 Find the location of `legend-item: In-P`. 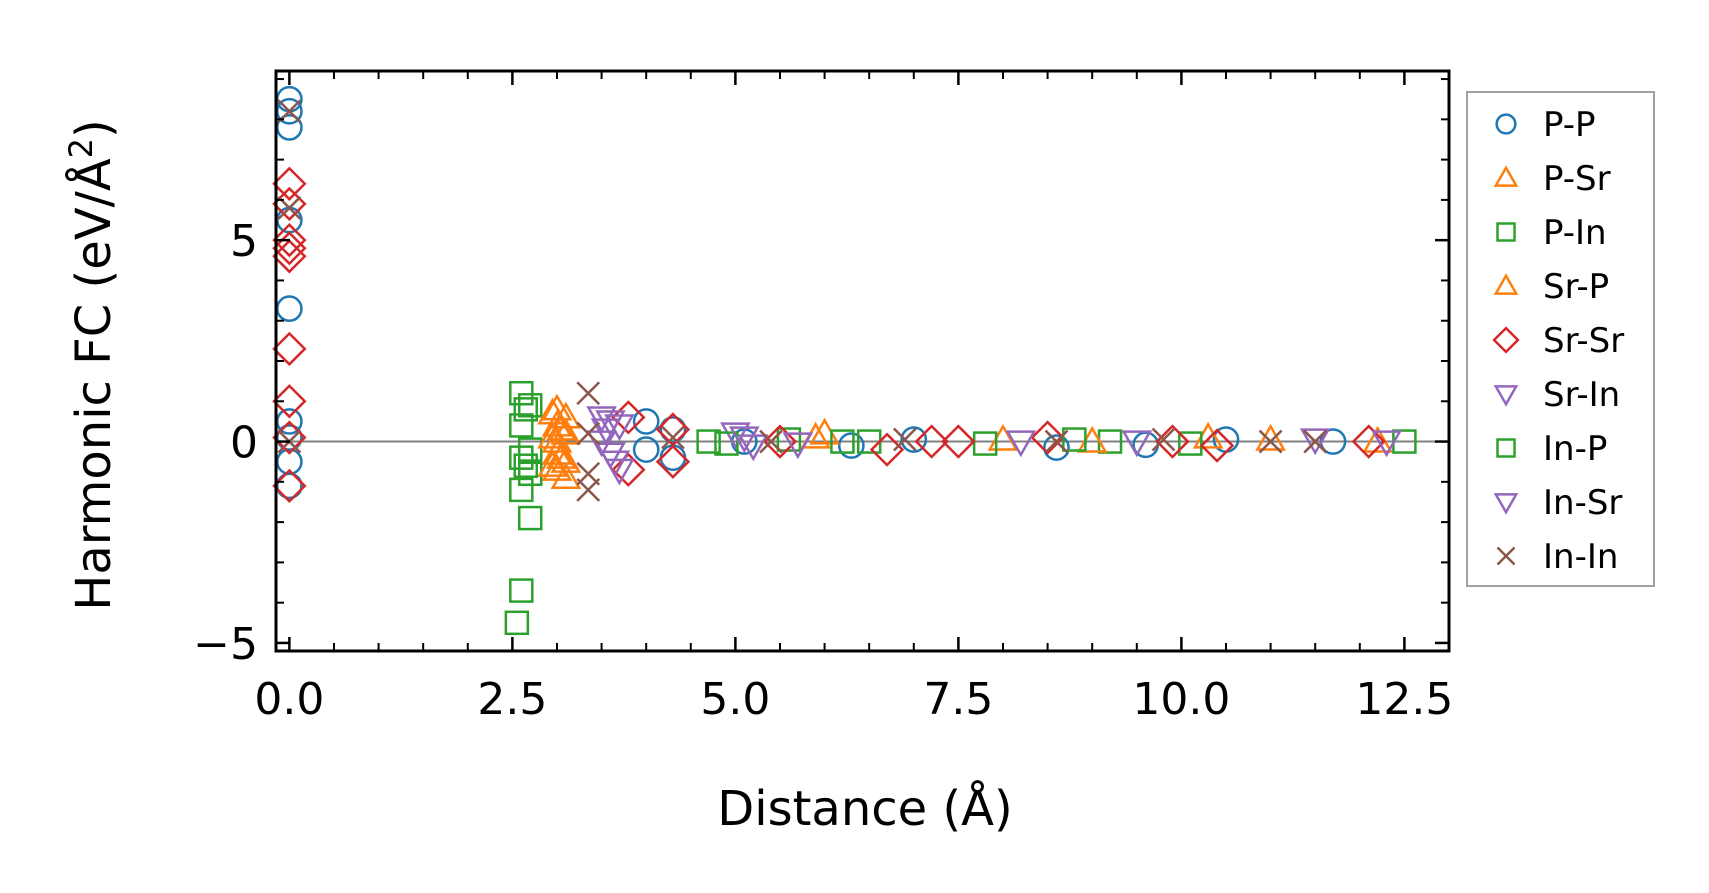

legend-item: In-P is located at coordinates (1551, 449).